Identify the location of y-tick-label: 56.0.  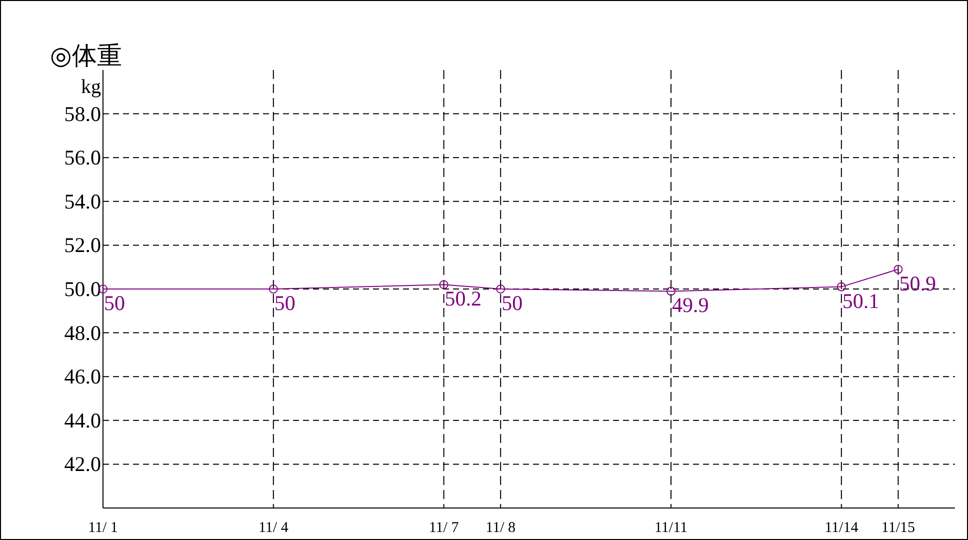
(82, 158).